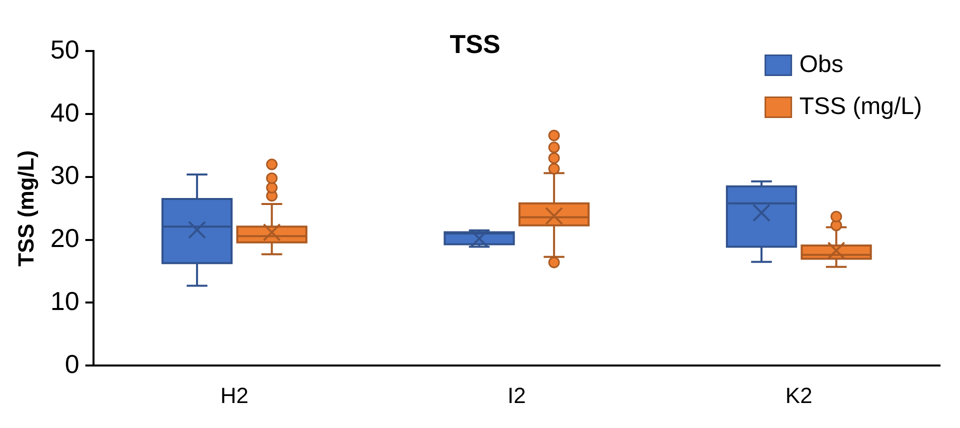 The height and width of the screenshot is (428, 960). Describe the element at coordinates (65, 175) in the screenshot. I see `y-tick-label: 30` at that location.